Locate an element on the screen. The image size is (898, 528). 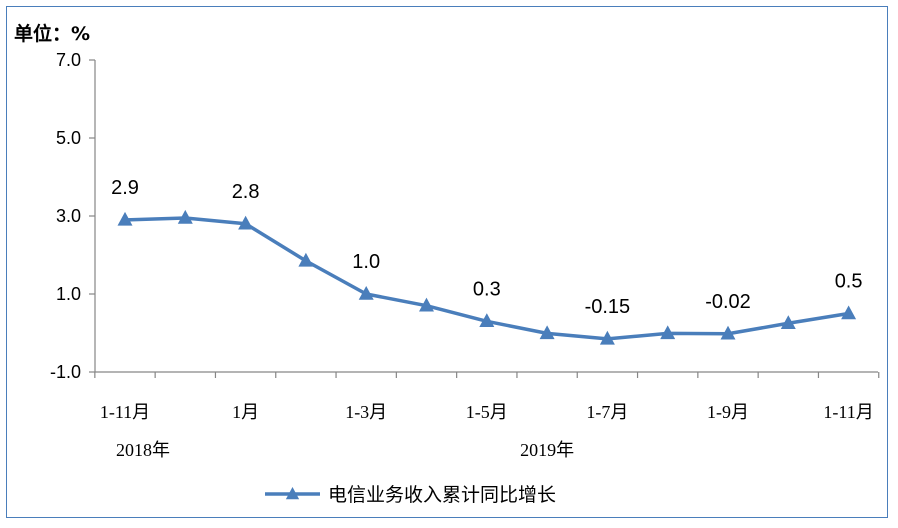
data-label: 2.9 is located at coordinates (125, 188).